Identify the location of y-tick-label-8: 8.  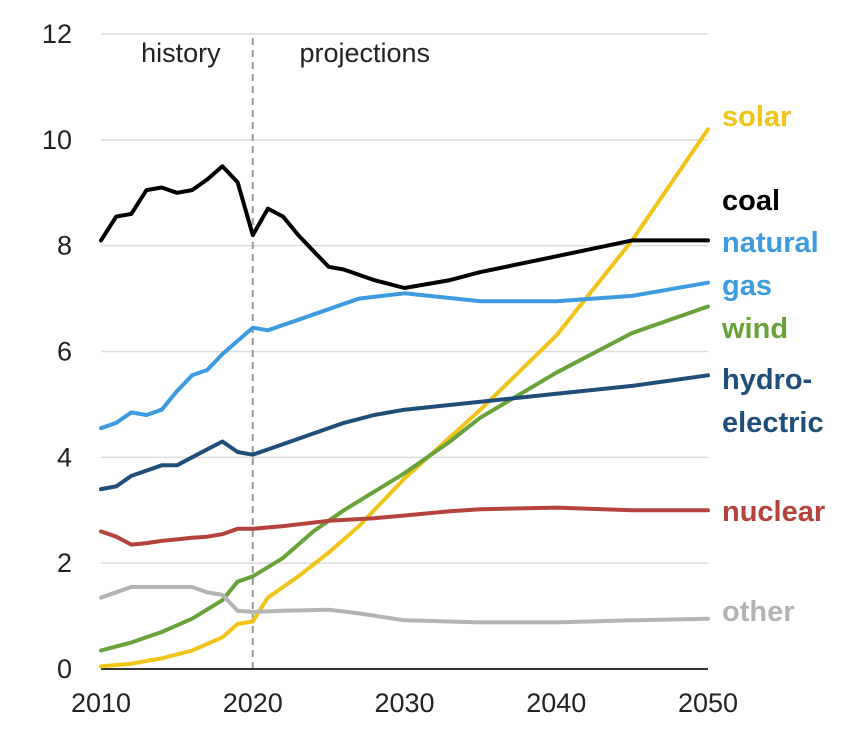
(64, 246).